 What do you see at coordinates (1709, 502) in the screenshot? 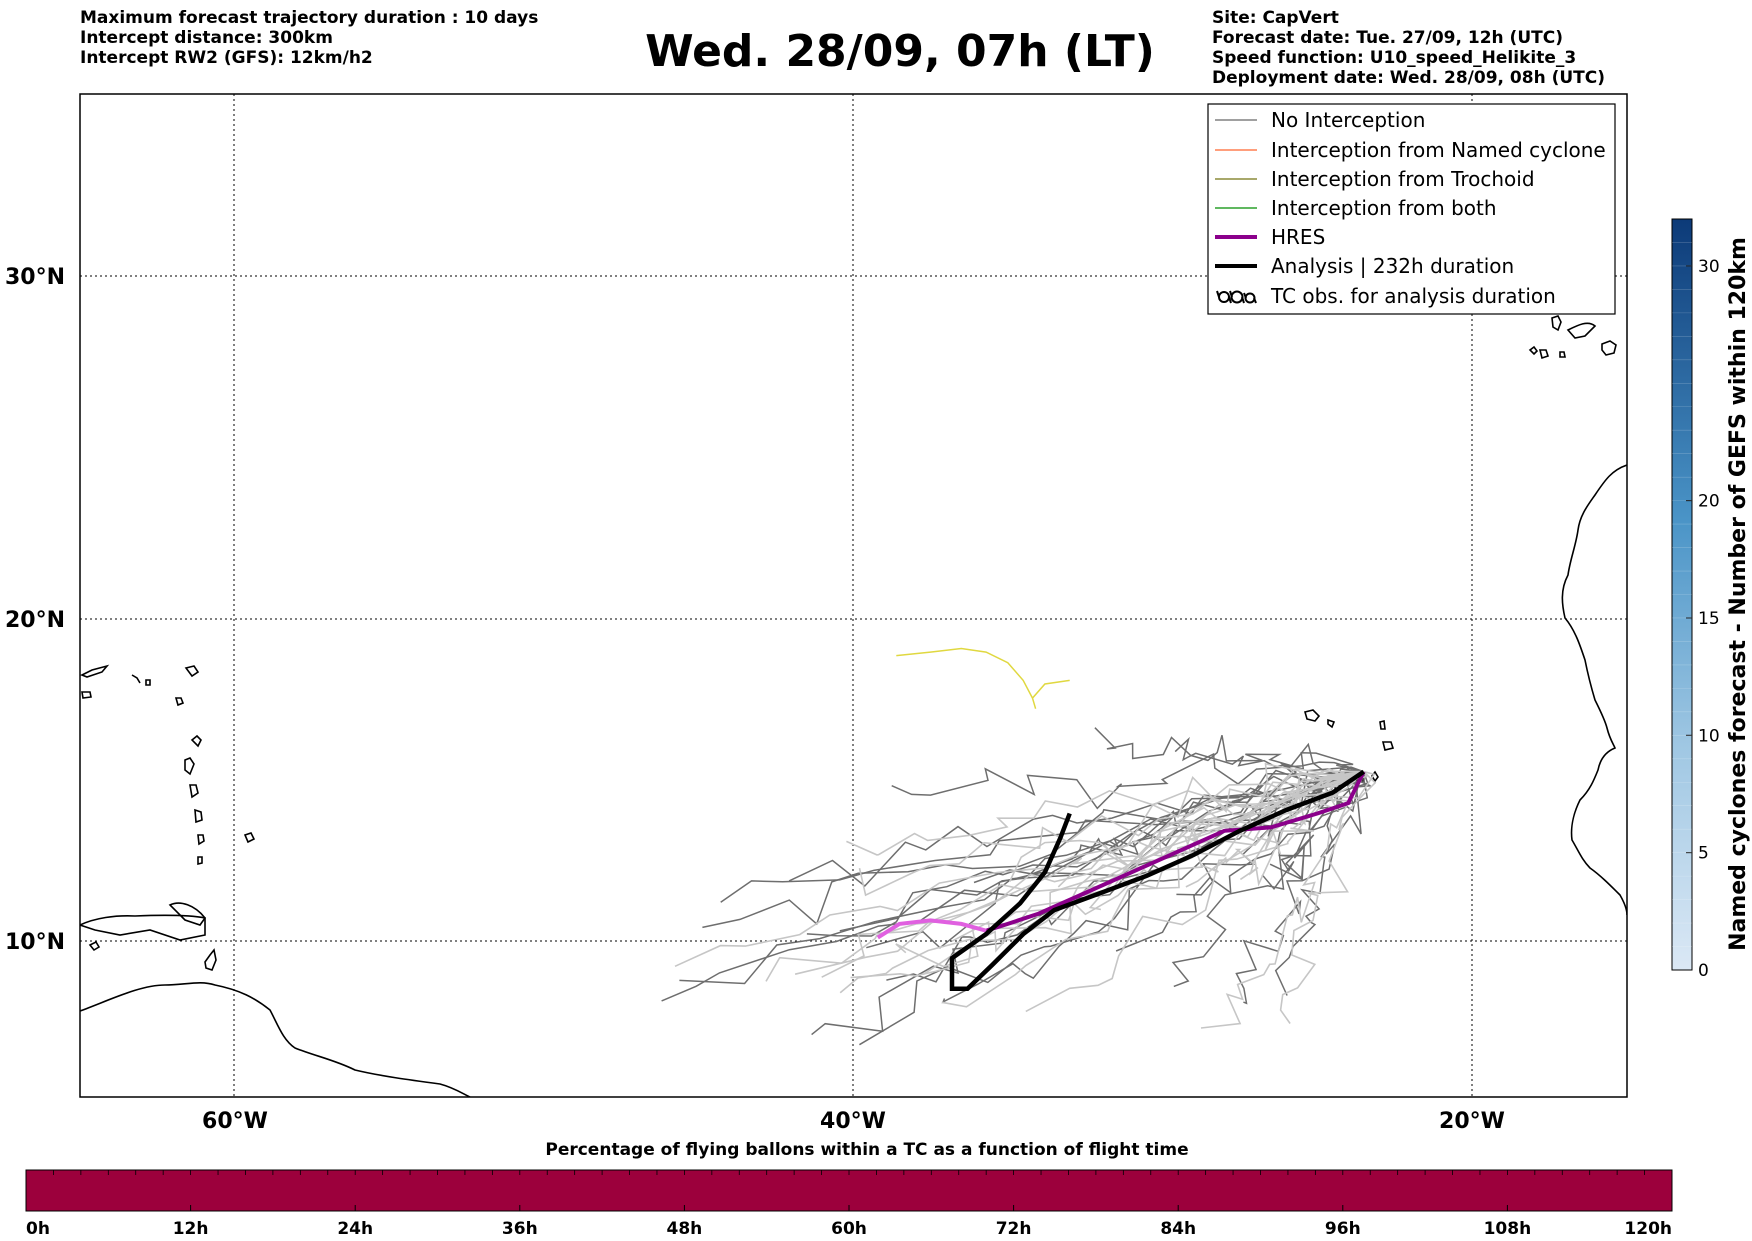
I see `right-colorbar-tick-label: 20` at bounding box center [1709, 502].